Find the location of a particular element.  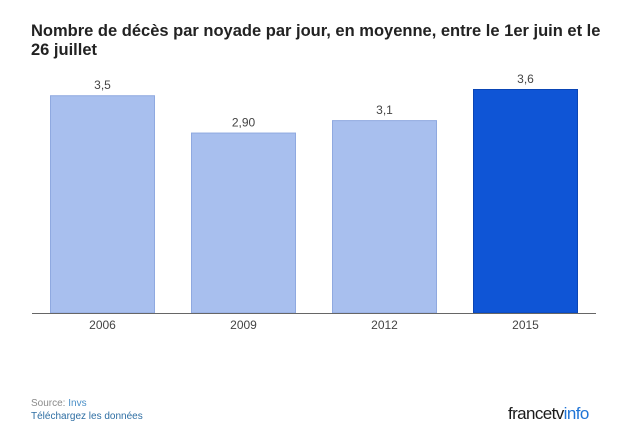

value-label-2015: 3,6 is located at coordinates (525, 79).